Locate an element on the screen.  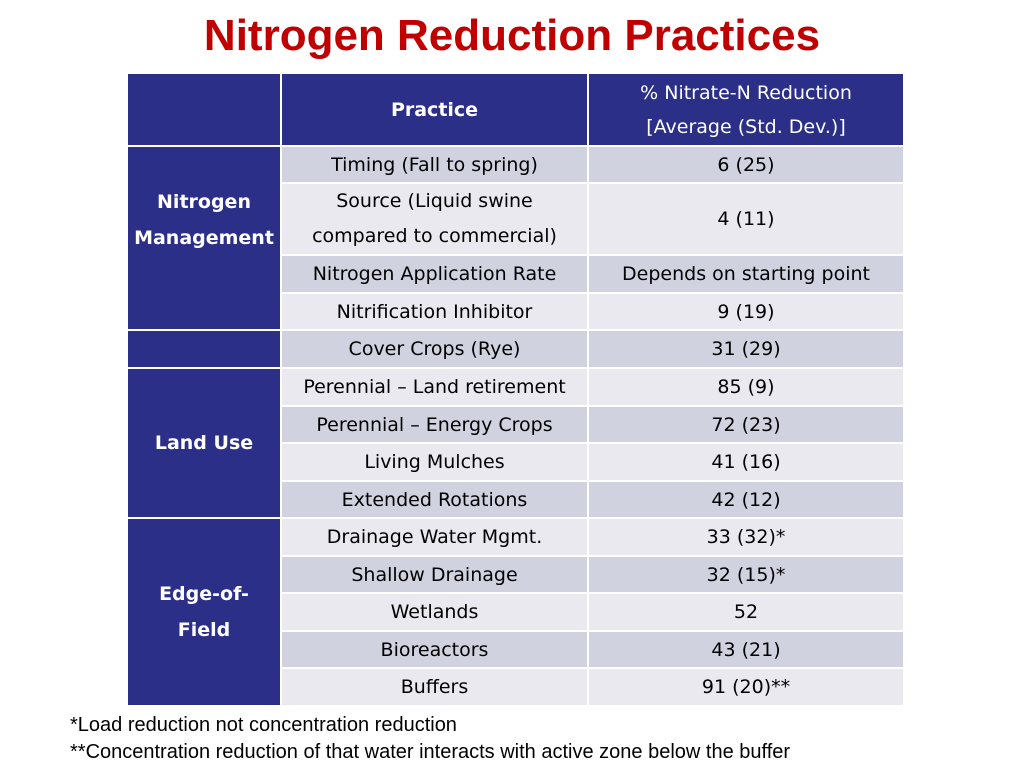
reduction-cell: 91 (20)** is located at coordinates (745, 687).